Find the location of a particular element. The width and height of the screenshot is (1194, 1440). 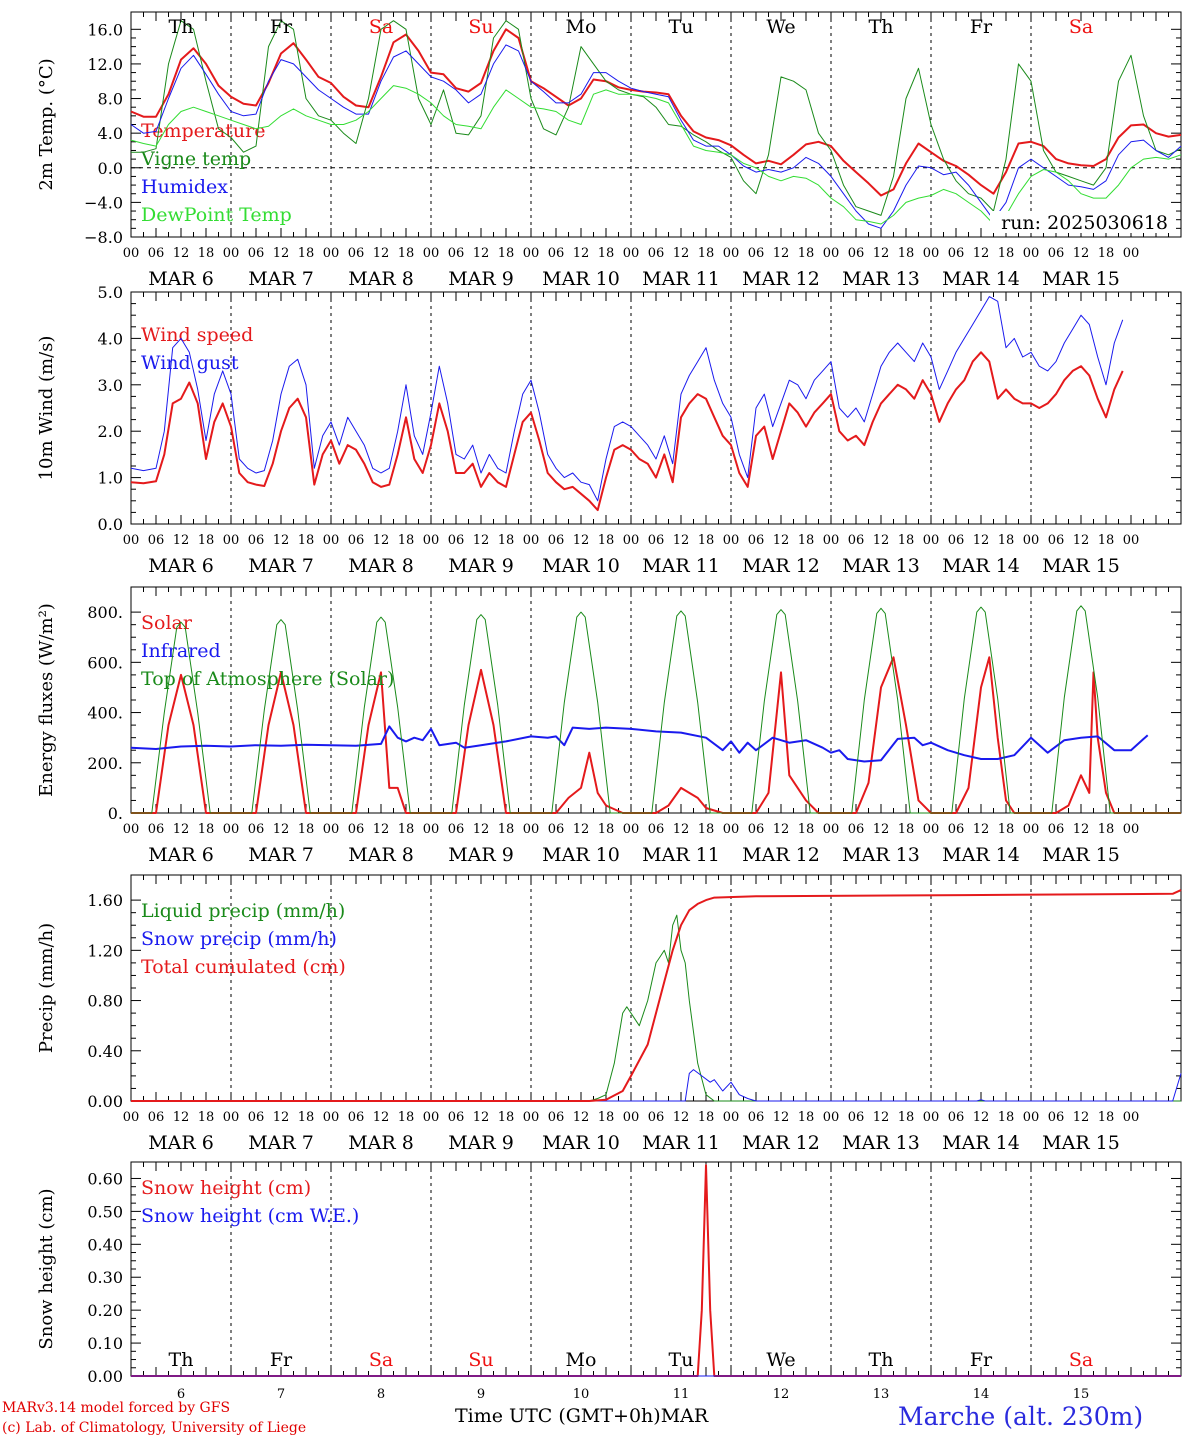

y-tick-label: 8.0 is located at coordinates (110, 99).